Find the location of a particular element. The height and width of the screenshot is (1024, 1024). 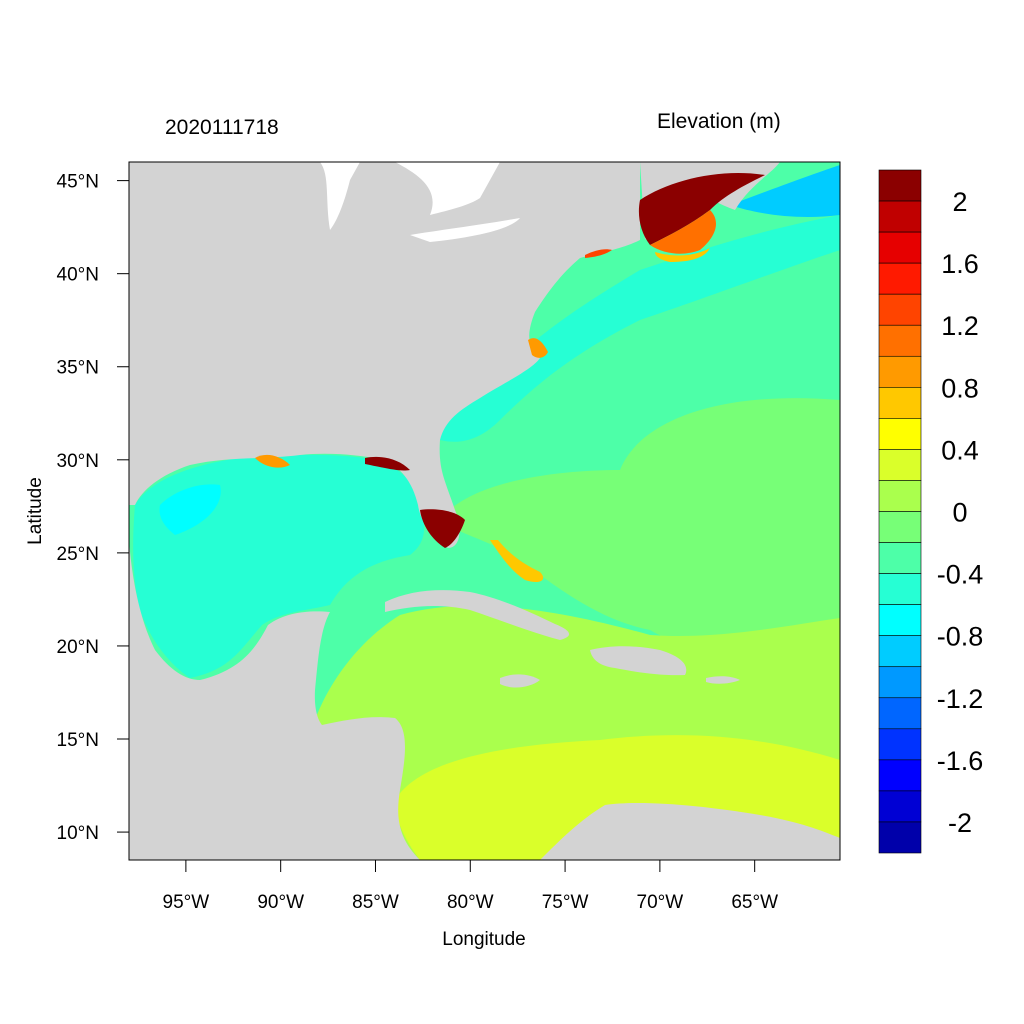

y-axis-label: Latitude is located at coordinates (35, 511).